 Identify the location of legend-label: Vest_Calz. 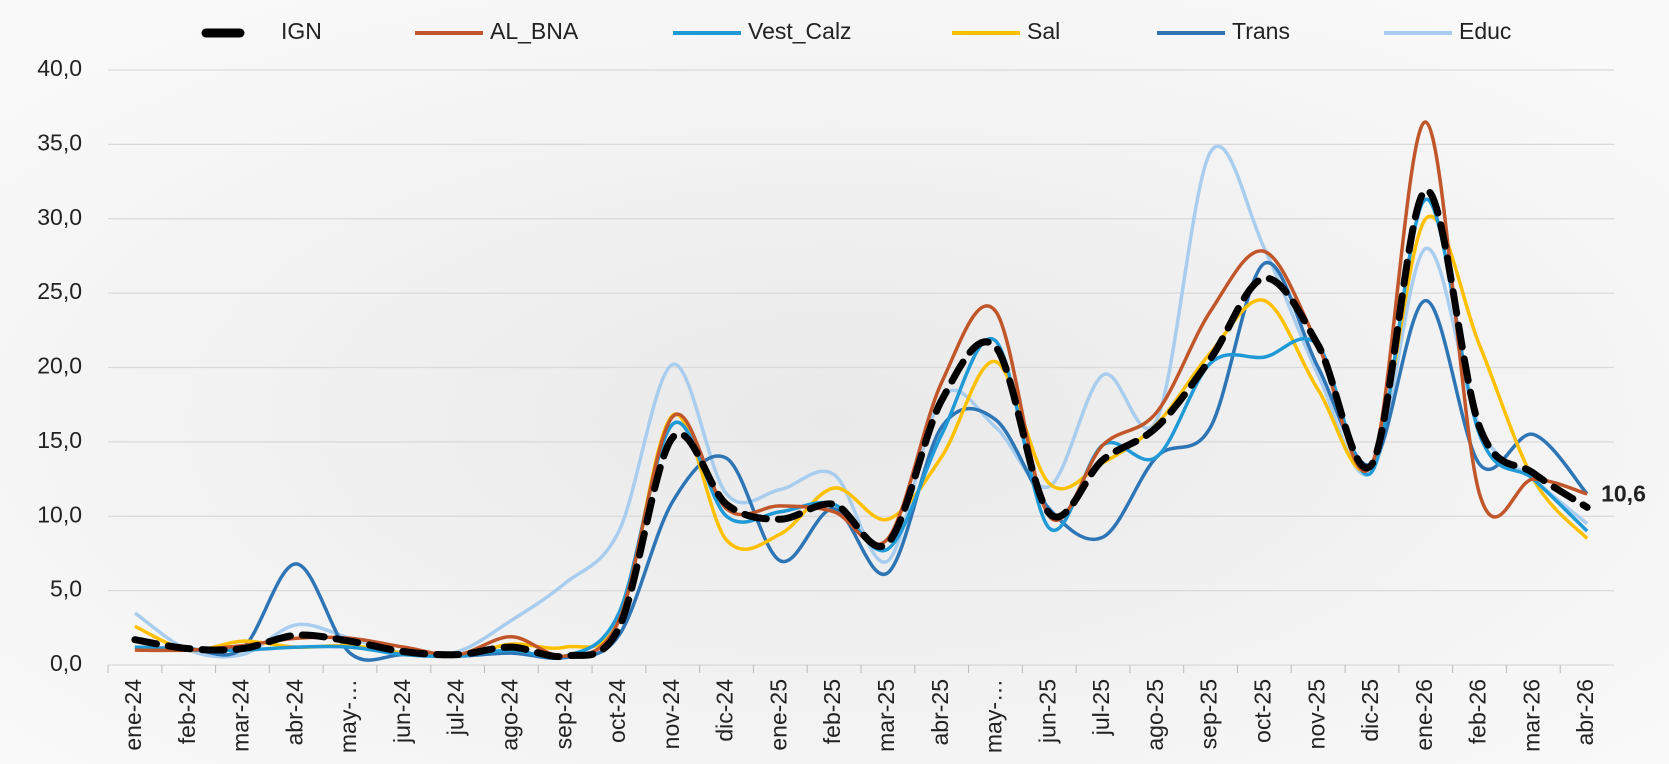
(800, 31).